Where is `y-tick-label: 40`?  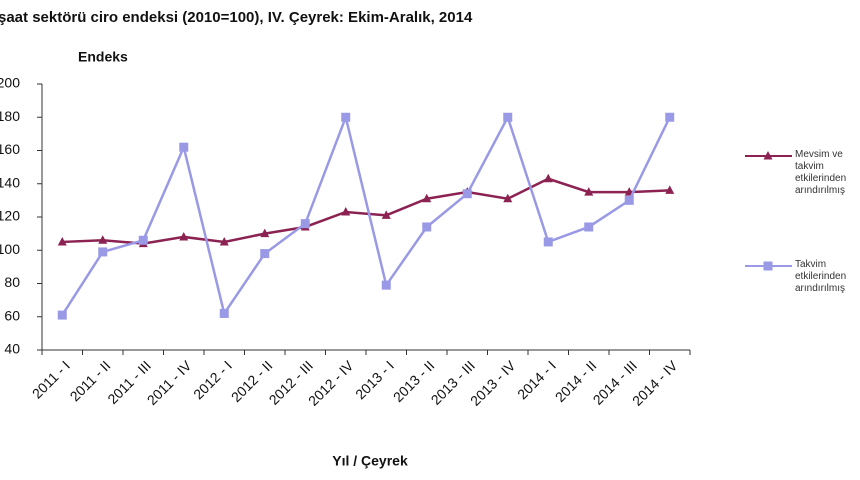 y-tick-label: 40 is located at coordinates (12, 349).